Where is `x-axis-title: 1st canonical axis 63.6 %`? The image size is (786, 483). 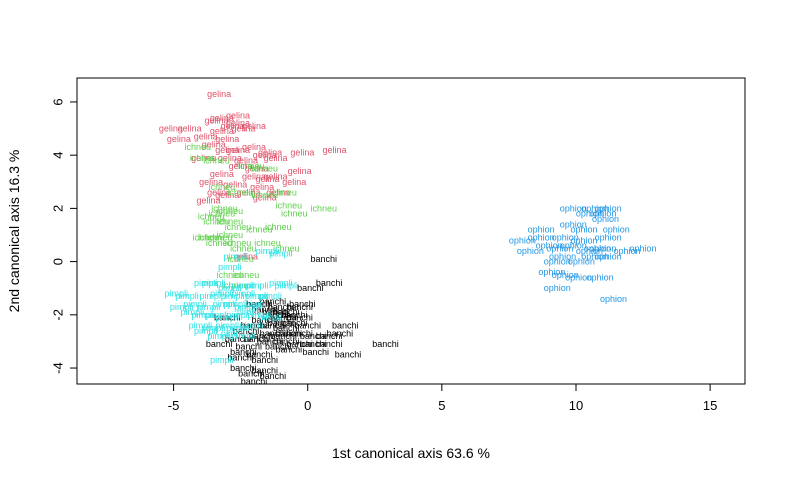 x-axis-title: 1st canonical axis 63.6 % is located at coordinates (411, 453).